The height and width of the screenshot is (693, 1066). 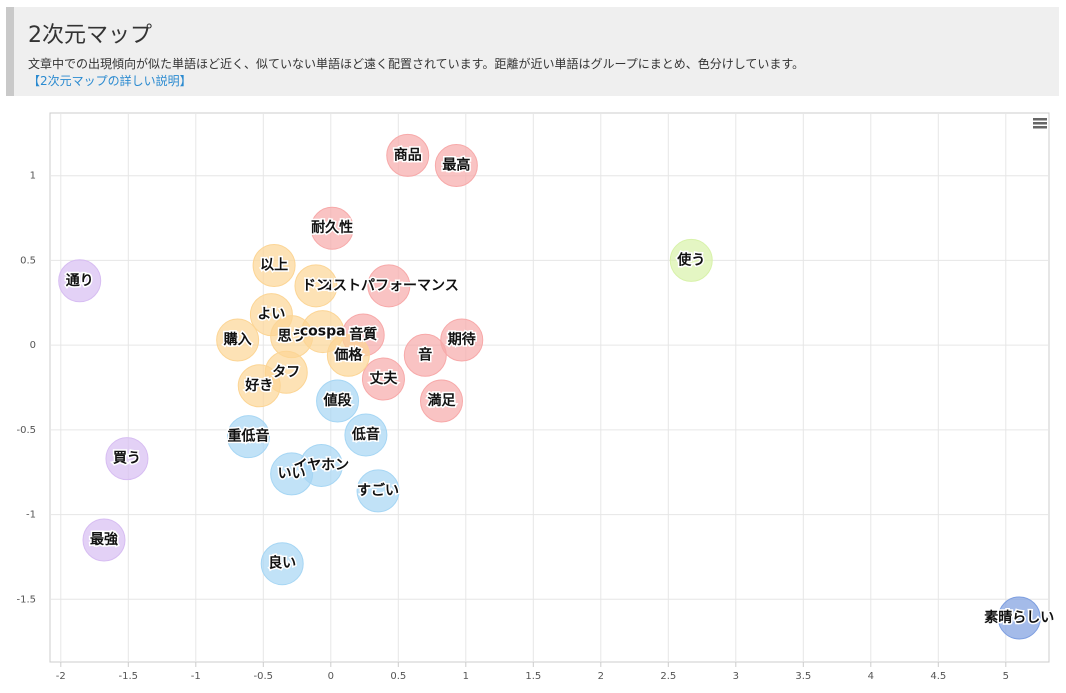 I want to click on point-label: すごい, so click(x=378, y=490).